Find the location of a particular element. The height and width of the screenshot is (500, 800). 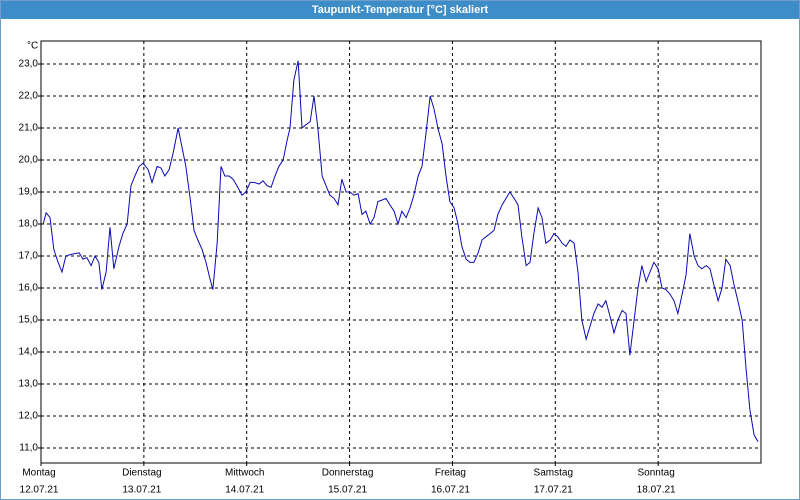

y-tick-label: 20,0 is located at coordinates (29, 160).